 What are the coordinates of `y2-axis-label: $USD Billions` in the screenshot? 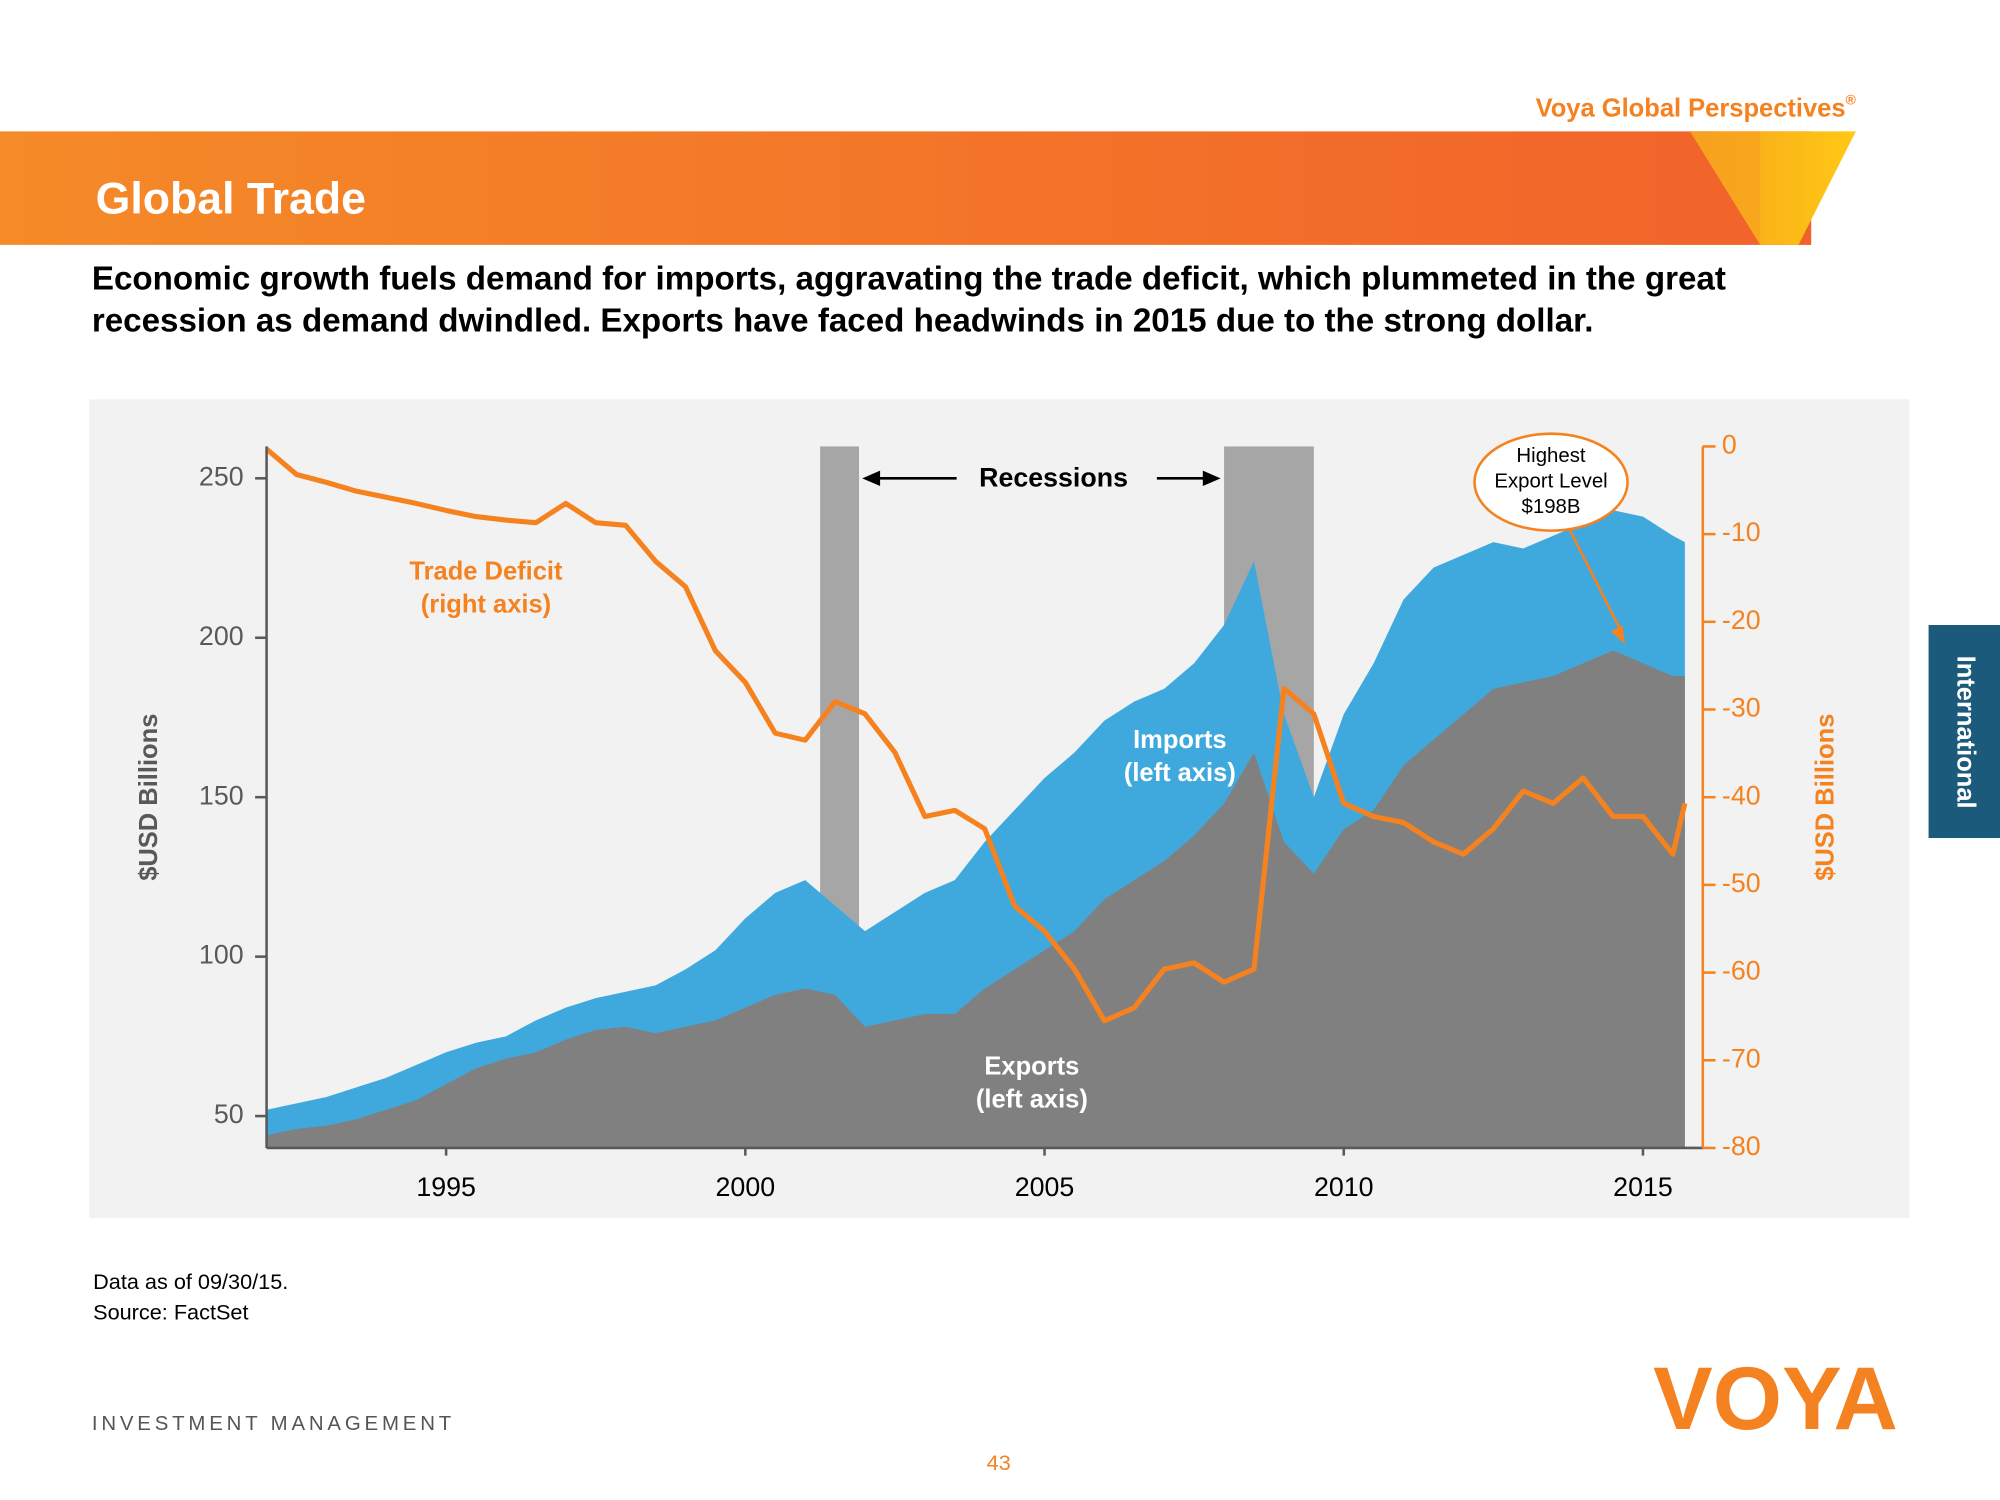 It's located at (1825, 797).